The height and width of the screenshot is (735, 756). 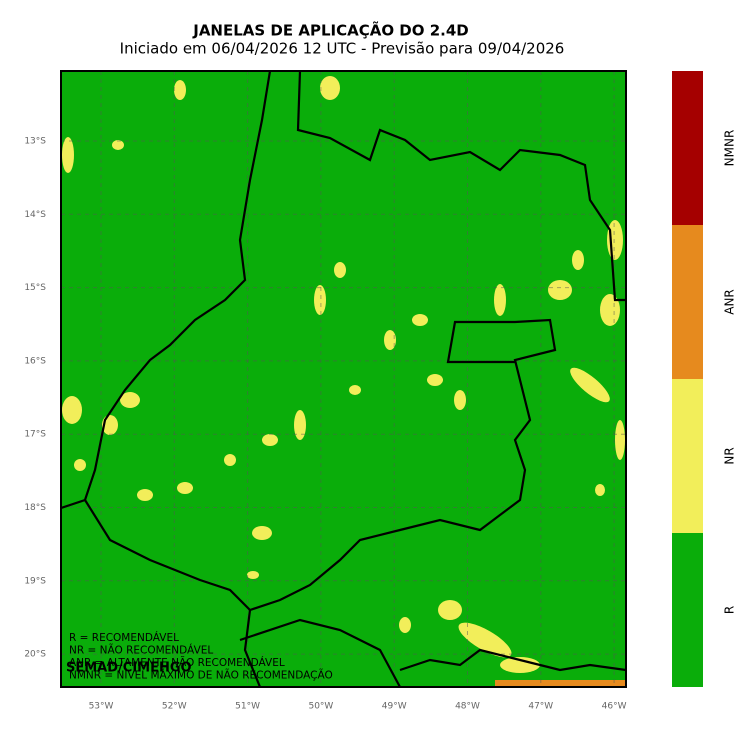 What do you see at coordinates (35, 288) in the screenshot?
I see `lat-label: 15°S` at bounding box center [35, 288].